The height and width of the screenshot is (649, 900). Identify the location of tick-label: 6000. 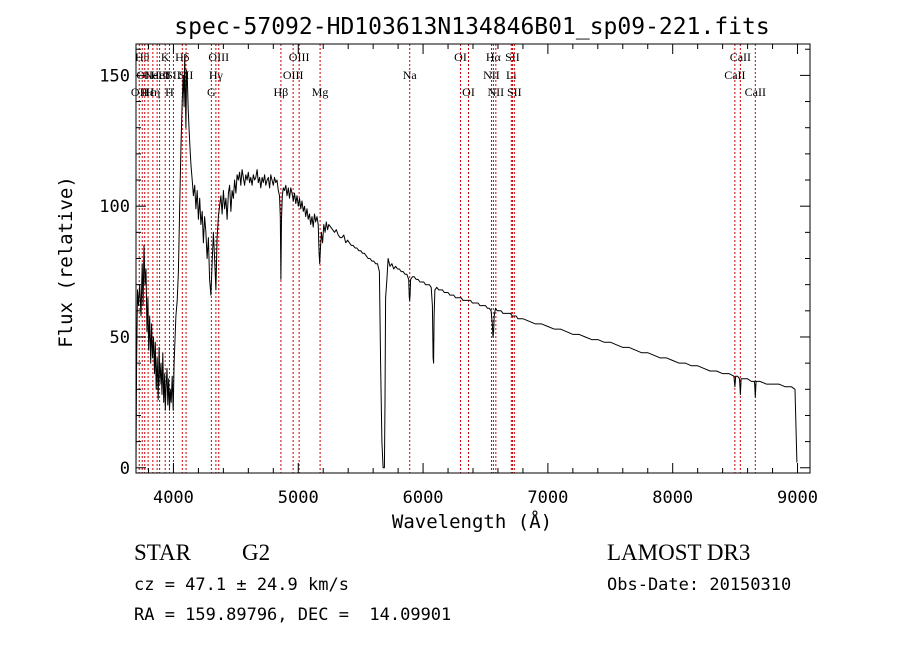
(423, 498).